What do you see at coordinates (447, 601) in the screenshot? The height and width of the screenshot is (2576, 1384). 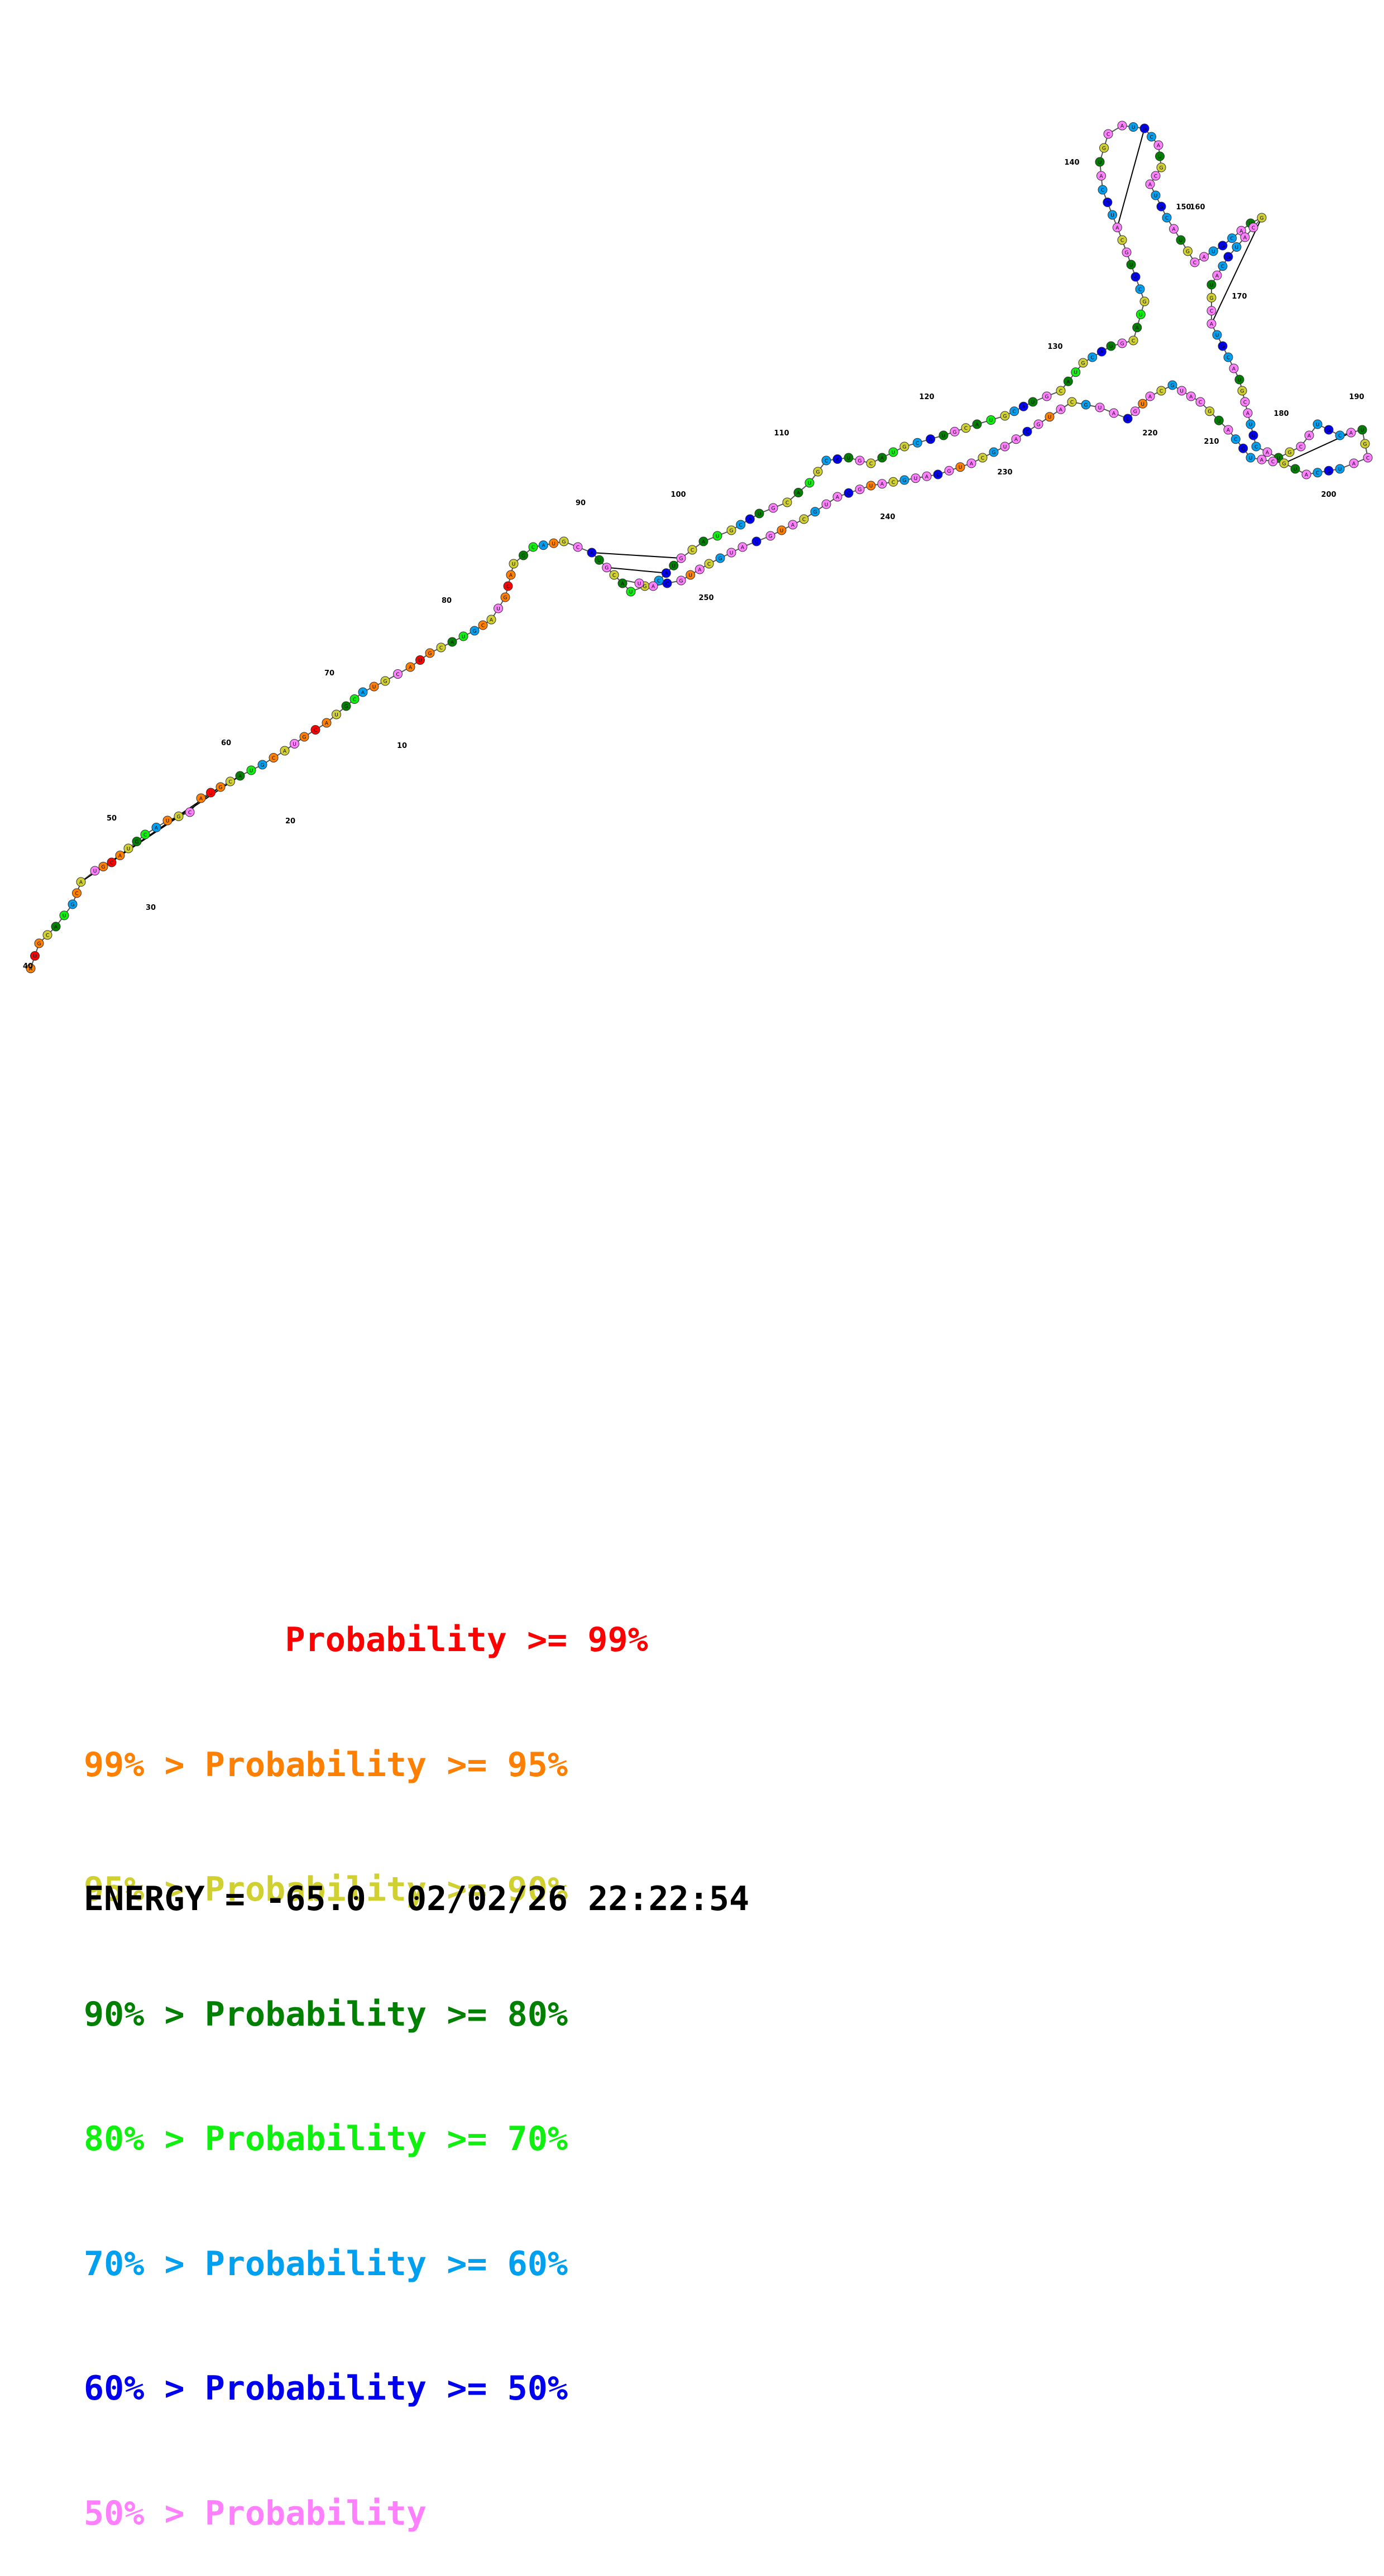 I see `position-label: 80` at bounding box center [447, 601].